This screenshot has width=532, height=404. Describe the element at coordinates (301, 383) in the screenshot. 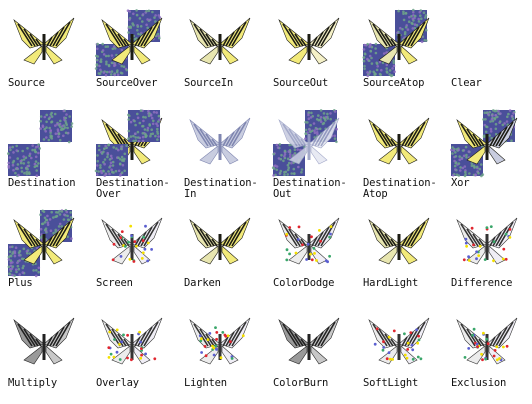

I see `mode-label: ColorBurn` at that location.